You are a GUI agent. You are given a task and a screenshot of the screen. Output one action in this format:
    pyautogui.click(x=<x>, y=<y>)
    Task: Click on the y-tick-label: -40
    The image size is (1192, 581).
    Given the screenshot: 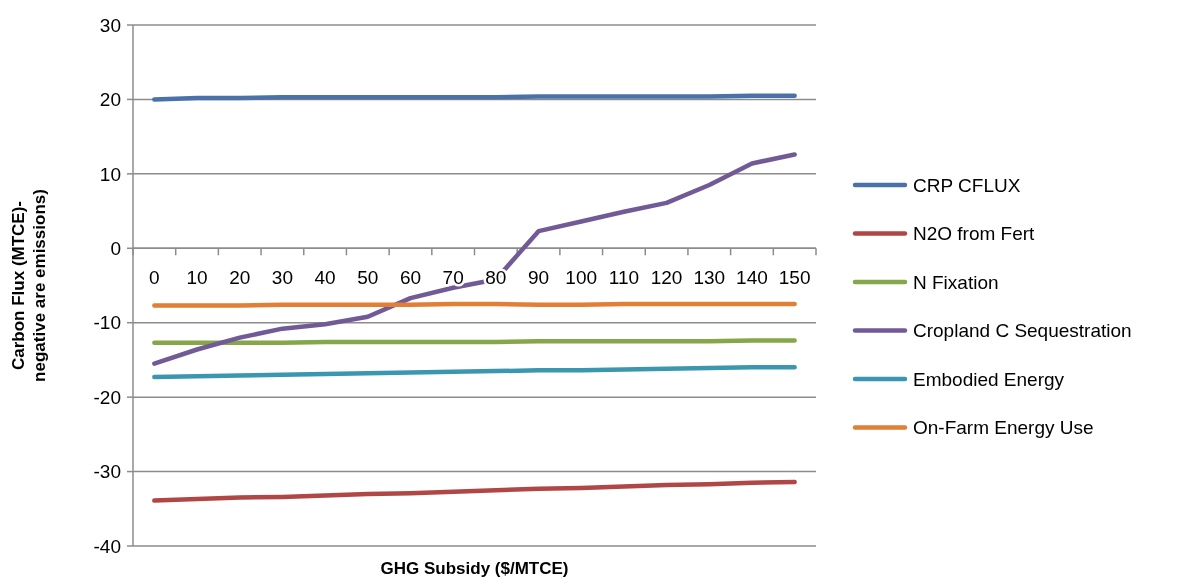 What is the action you would take?
    pyautogui.click(x=107, y=546)
    